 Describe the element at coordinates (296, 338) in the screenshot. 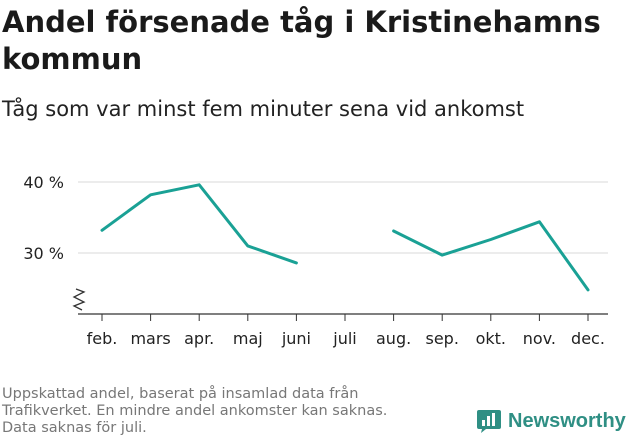

I see `x-tick-label: juni` at that location.